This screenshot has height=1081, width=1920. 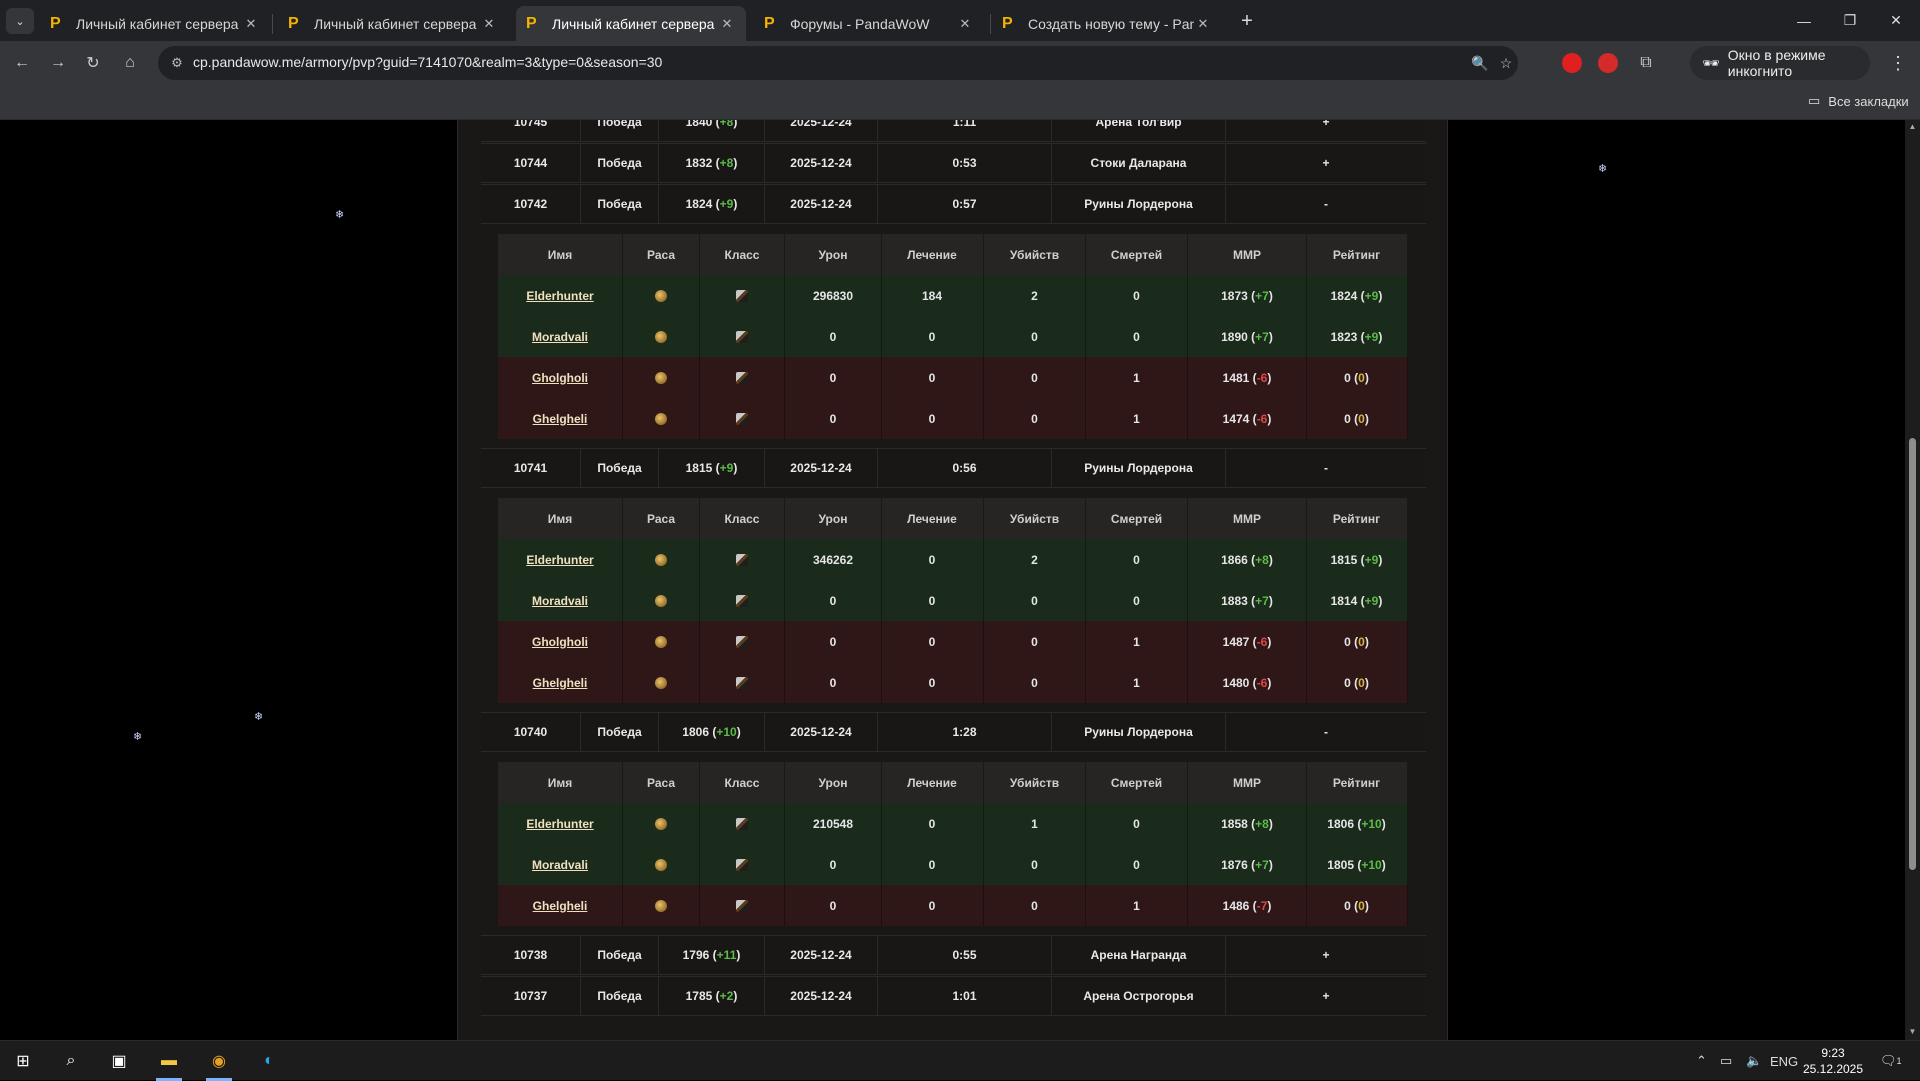 What do you see at coordinates (1898, 62) in the screenshot?
I see `menu-kebab-icon: ⋮` at bounding box center [1898, 62].